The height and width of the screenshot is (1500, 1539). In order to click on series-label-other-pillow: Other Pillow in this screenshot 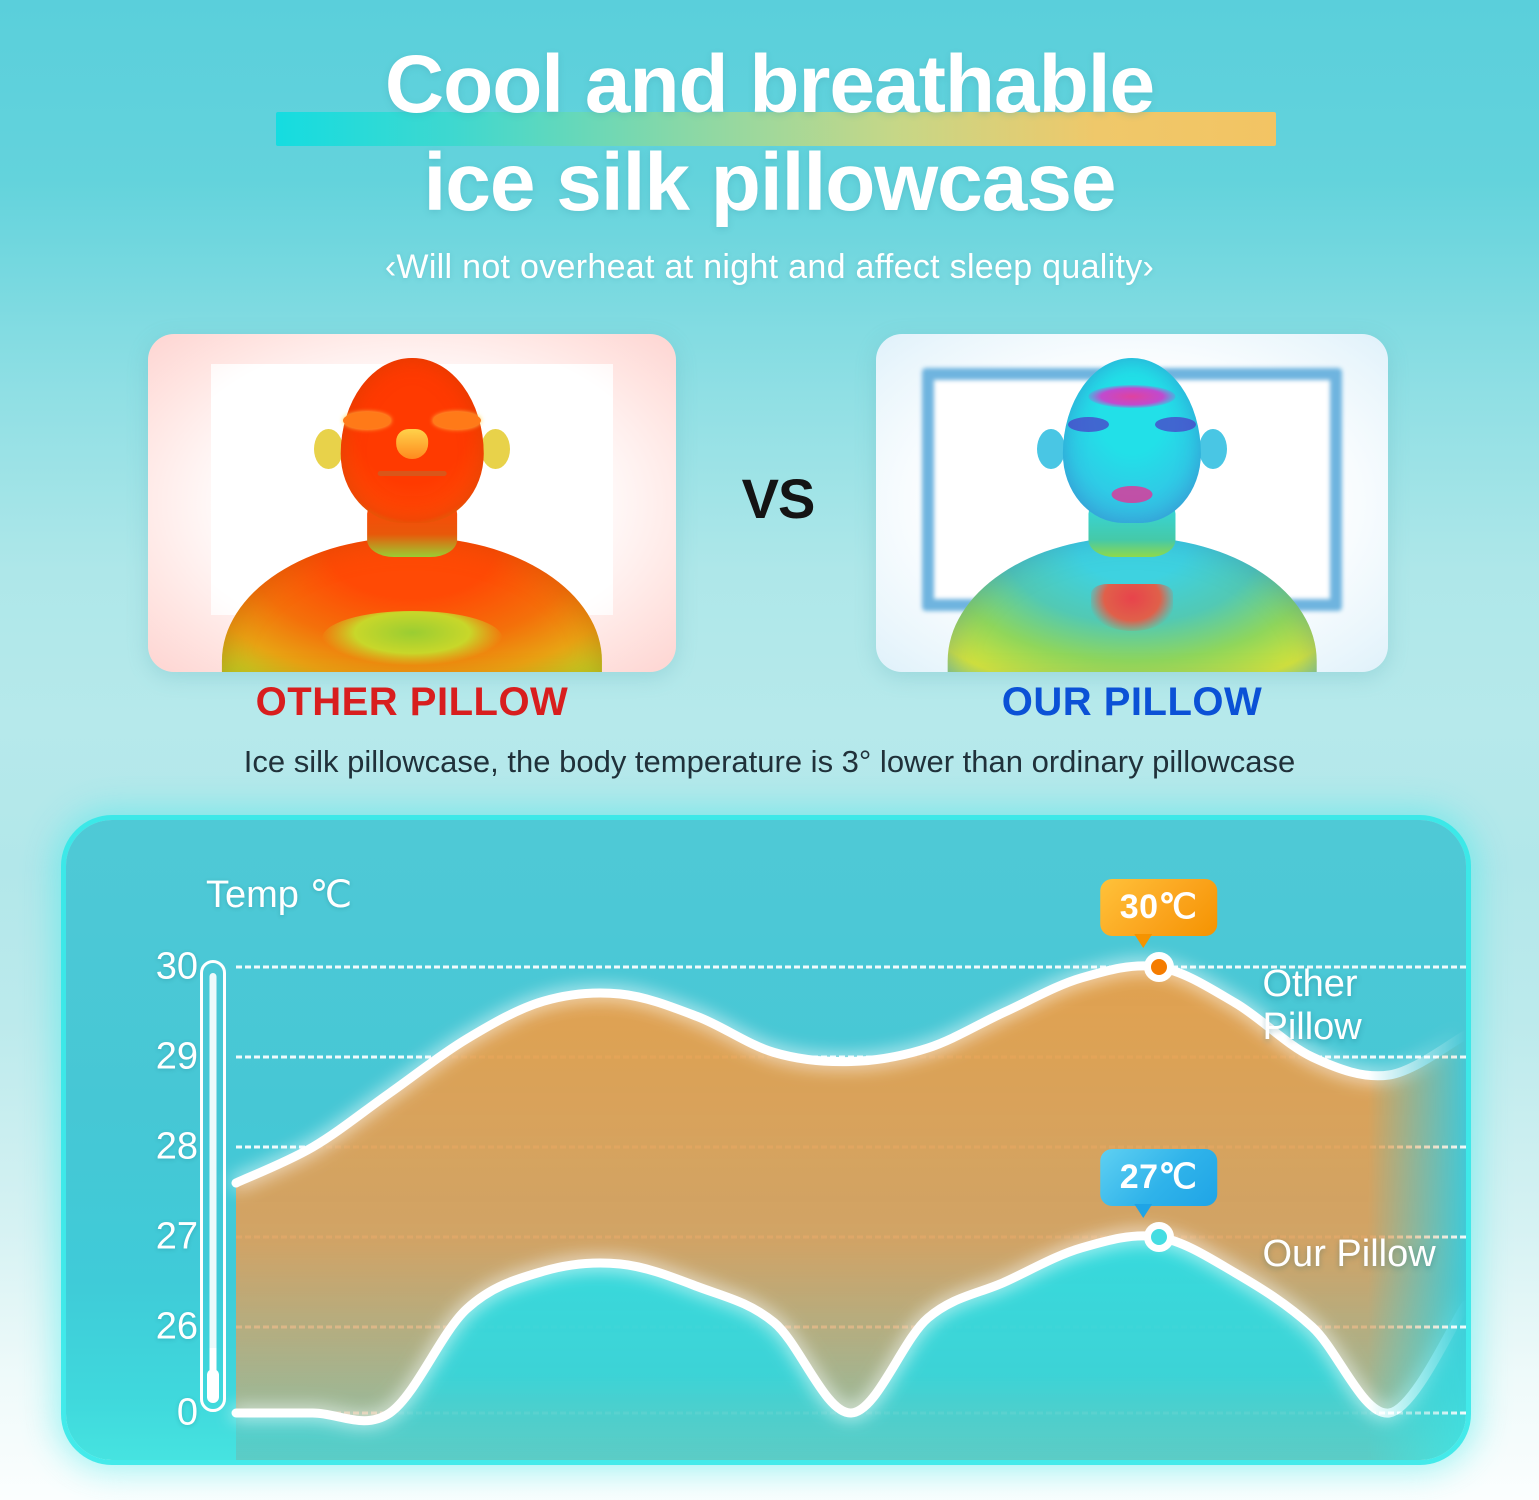, I will do `click(1312, 1005)`.